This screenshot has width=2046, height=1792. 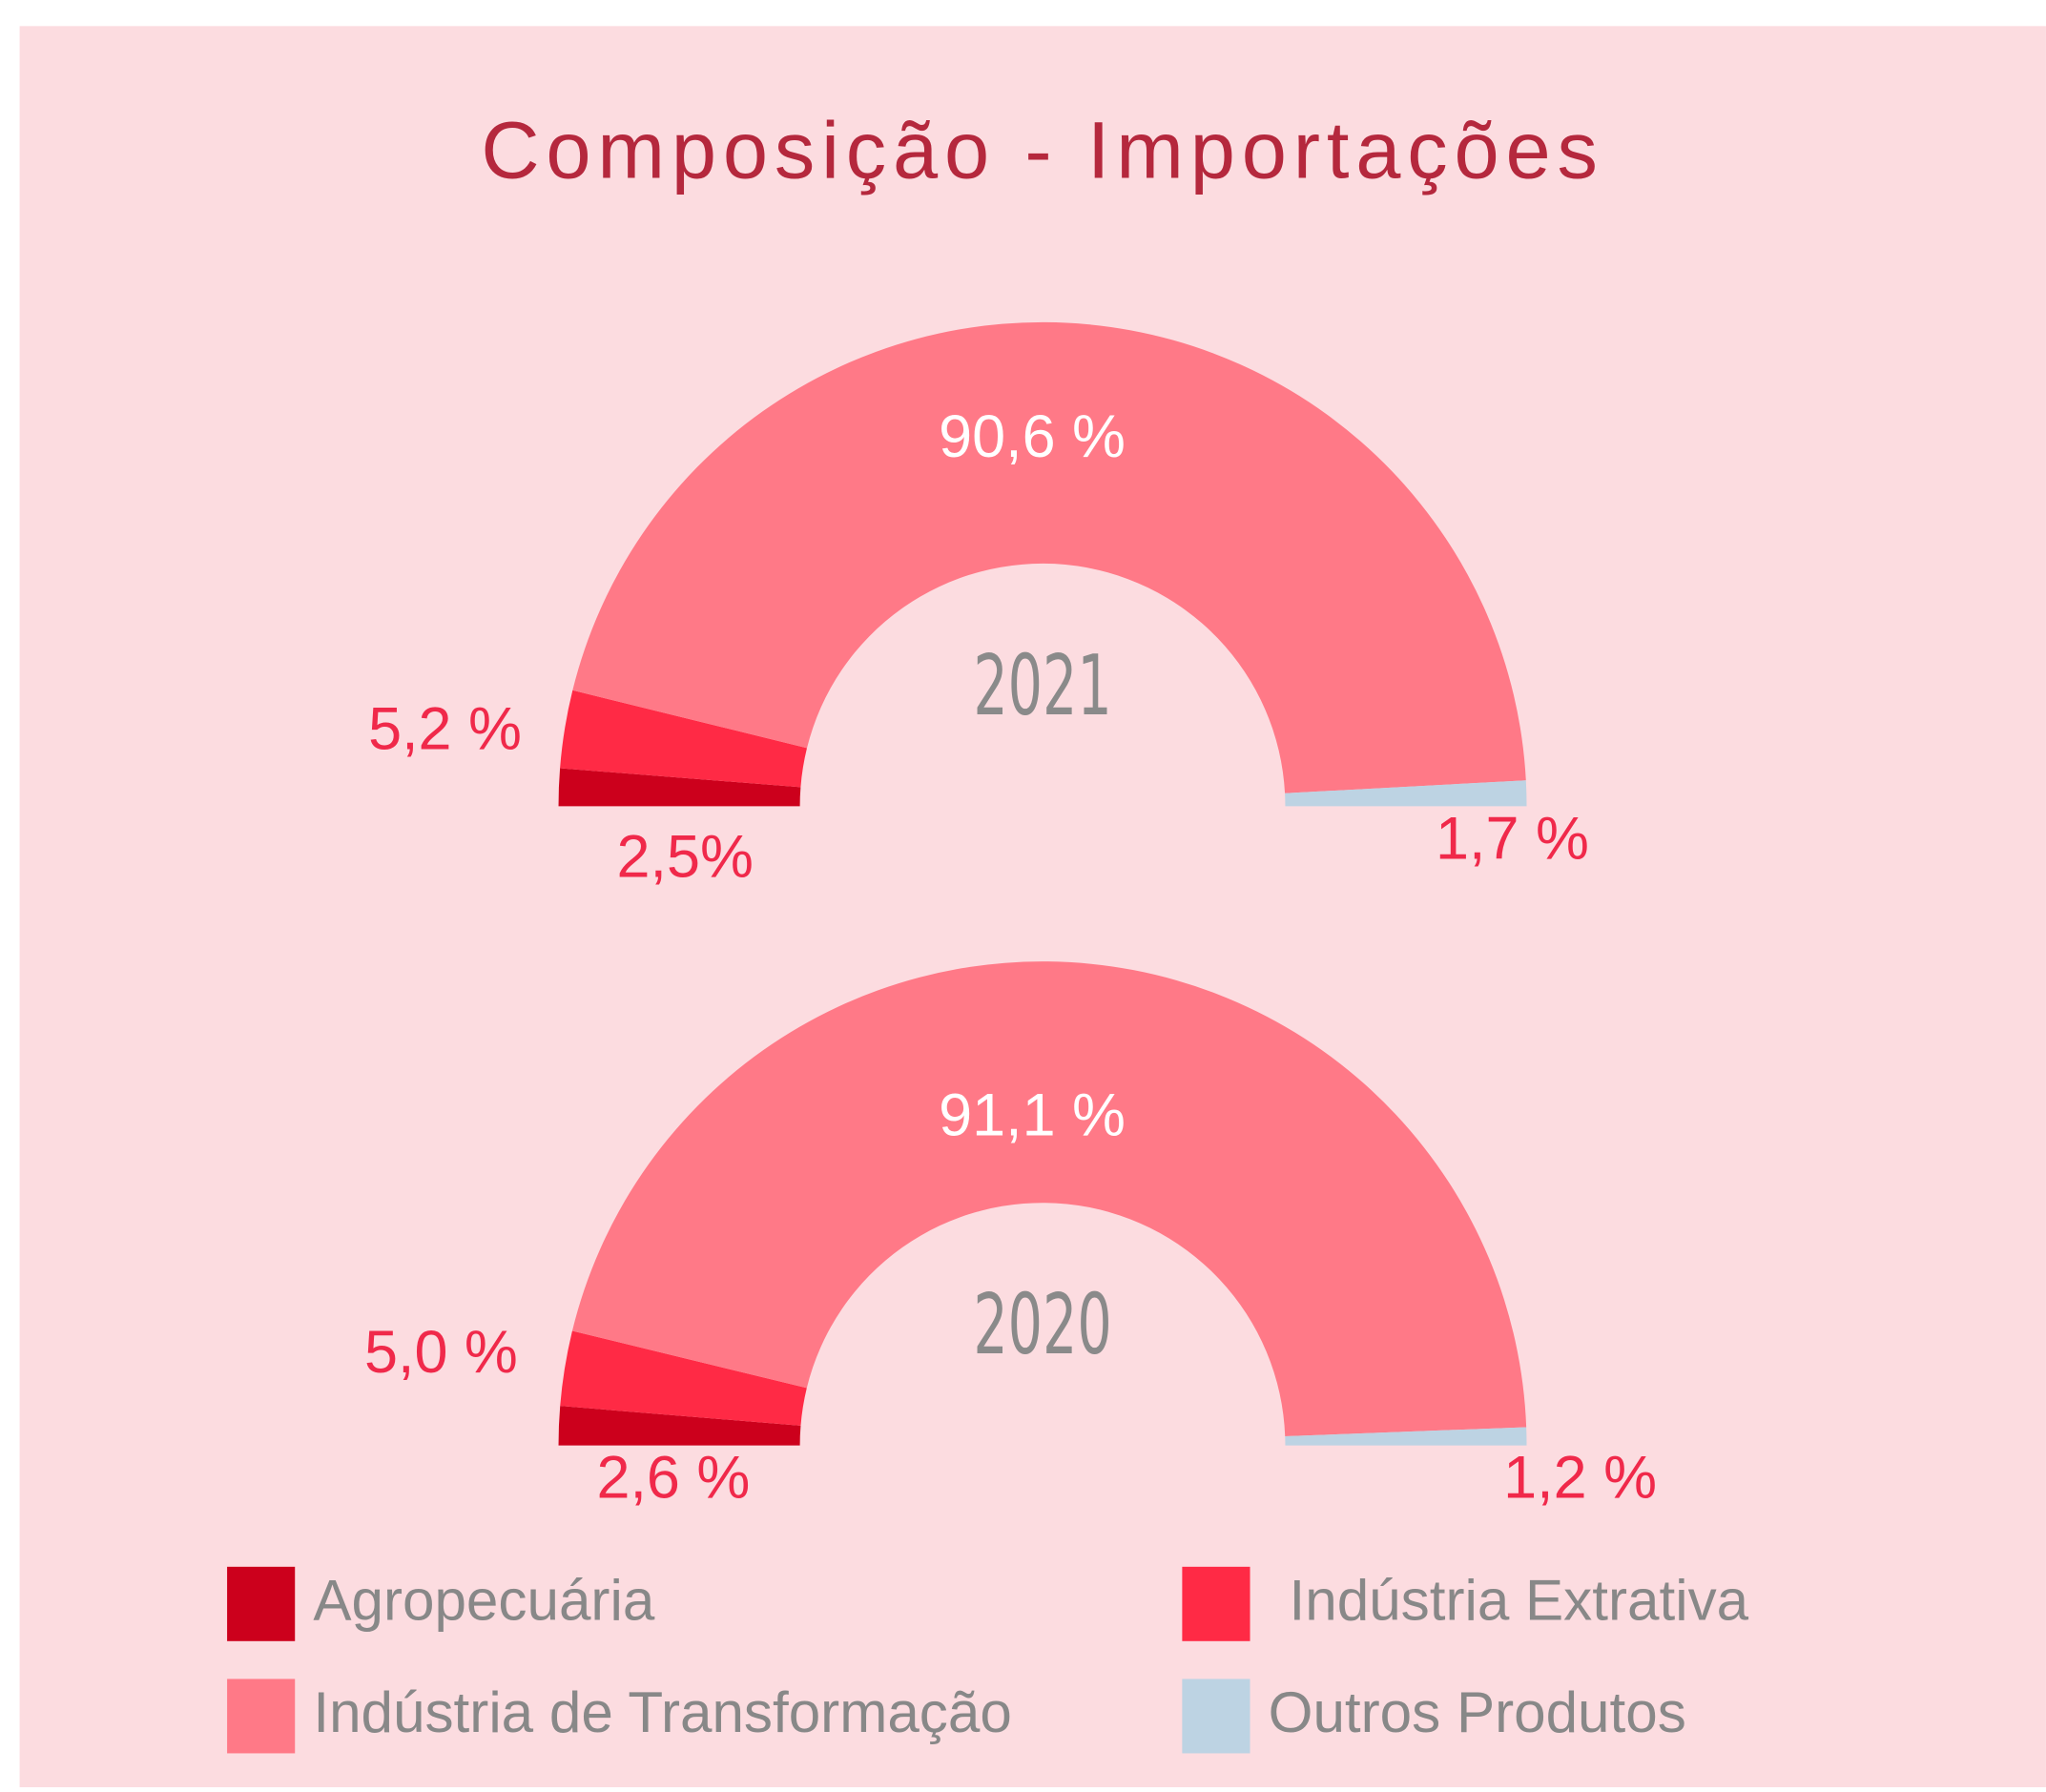 What do you see at coordinates (1032, 1114) in the screenshot?
I see `value-label: 91,1 %` at bounding box center [1032, 1114].